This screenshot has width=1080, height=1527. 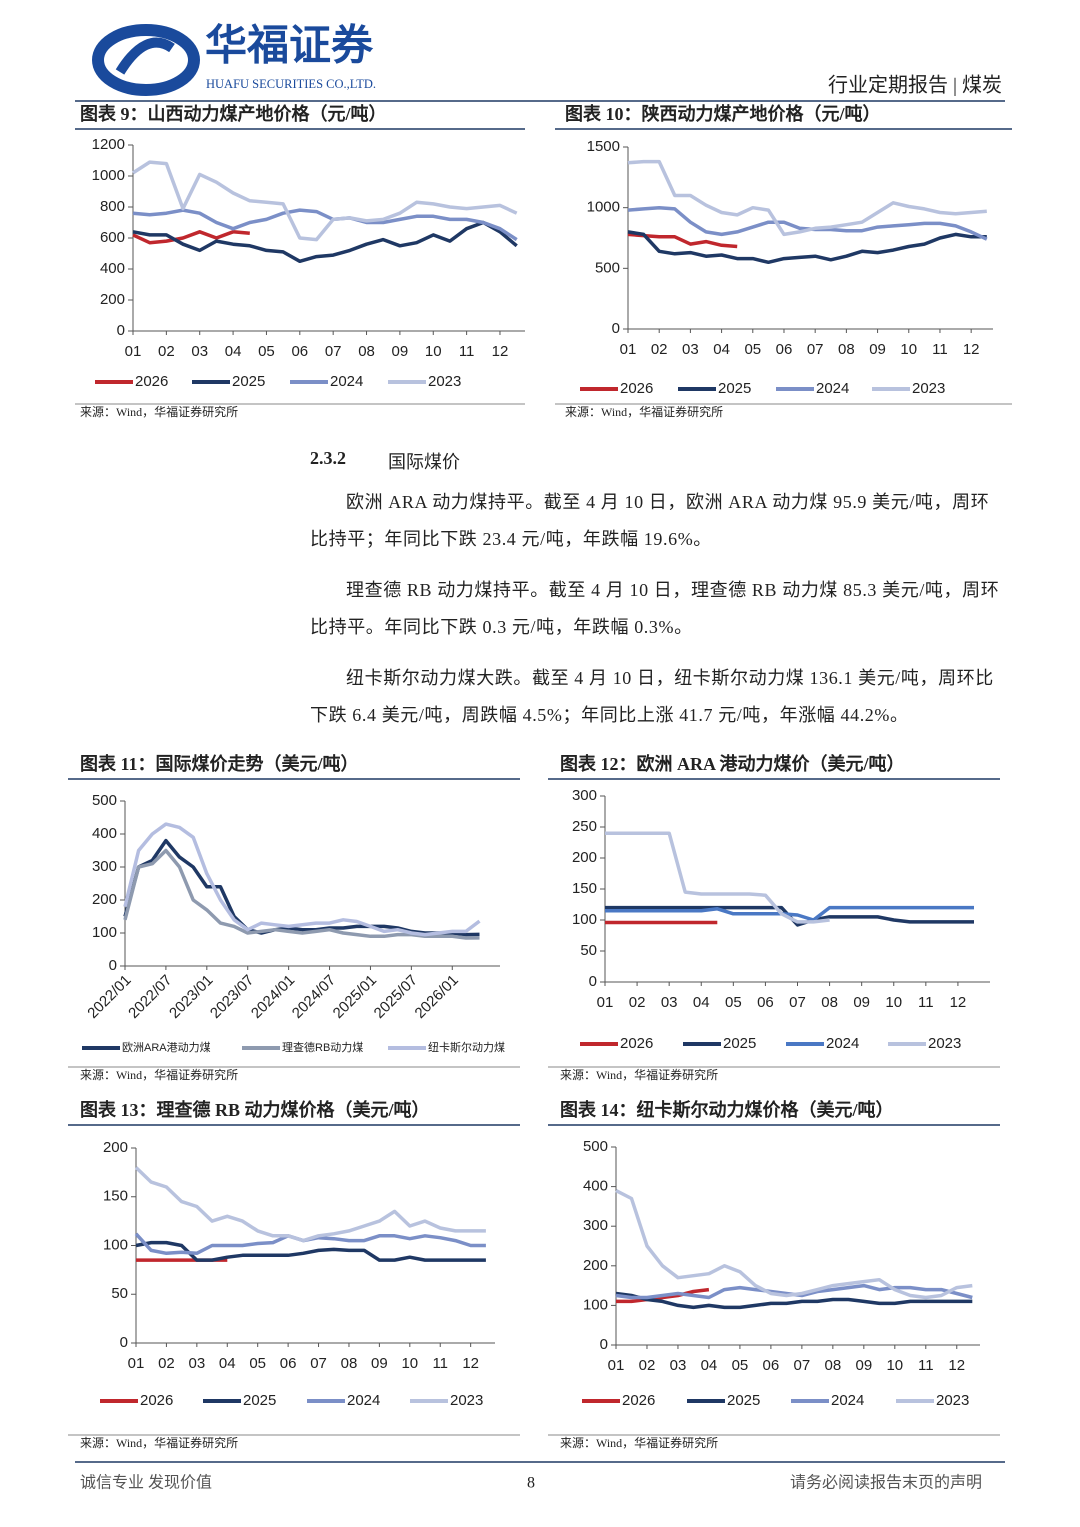 I want to click on chart-title: 图表 13：理查德 RB 动力煤价格（美元/吨）, so click(x=255, y=1109).